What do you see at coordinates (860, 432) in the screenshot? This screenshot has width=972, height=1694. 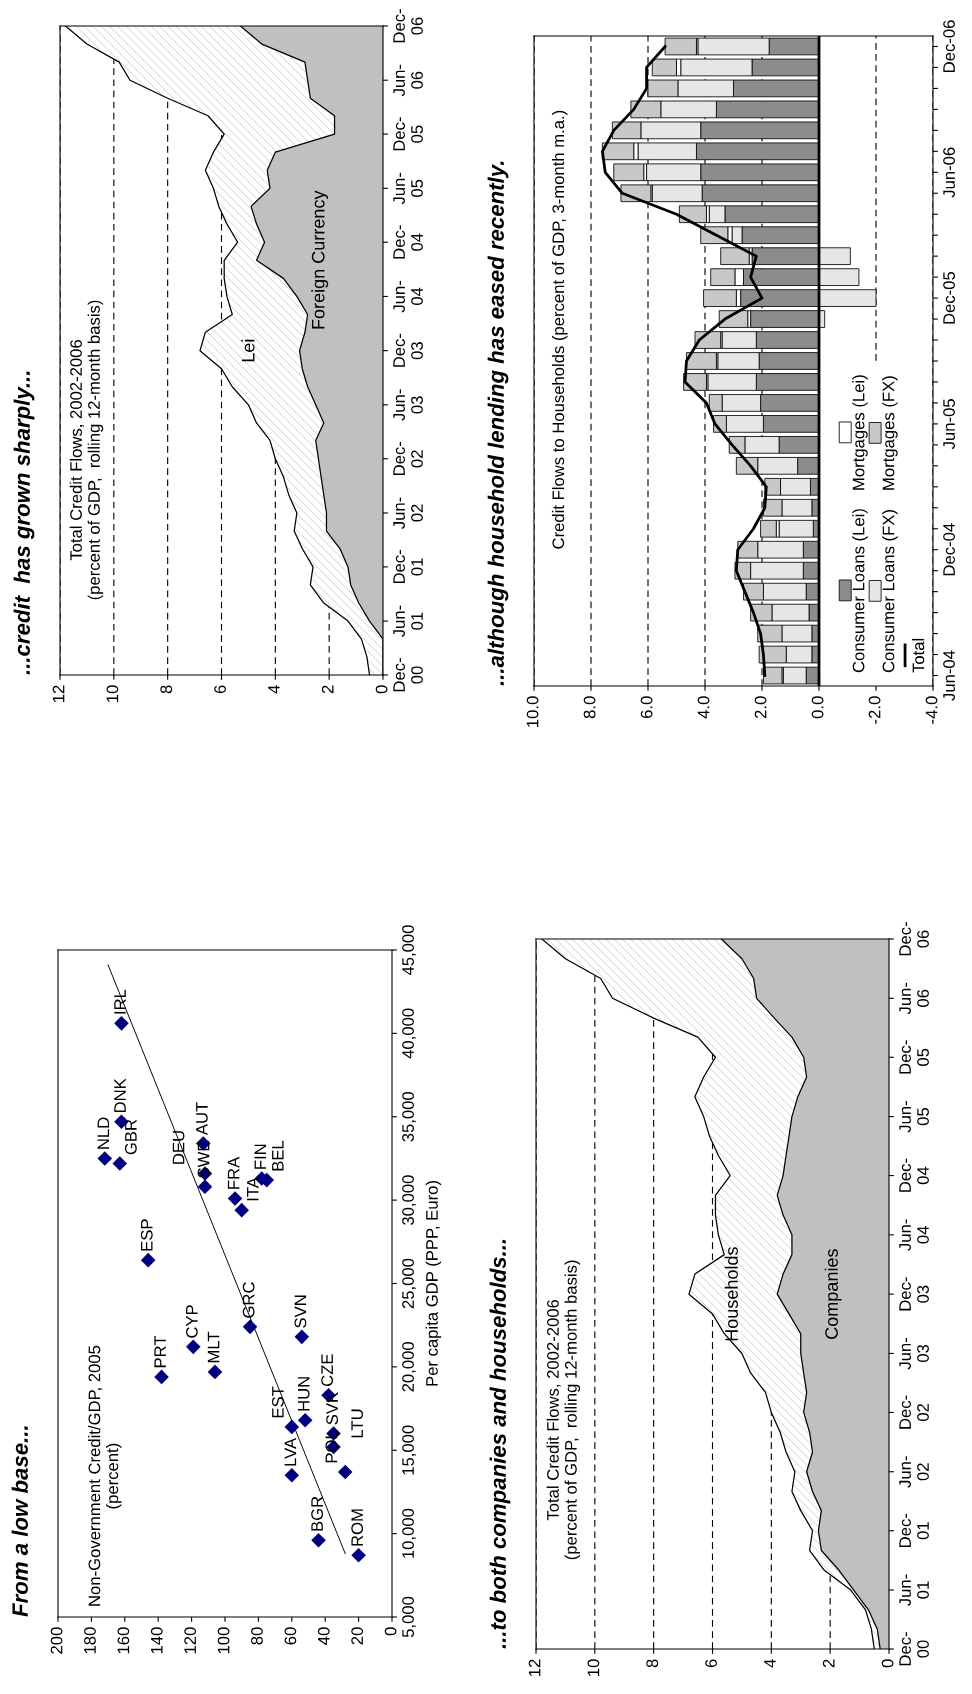 I see `legend-label: Mortgages (Lei)` at bounding box center [860, 432].